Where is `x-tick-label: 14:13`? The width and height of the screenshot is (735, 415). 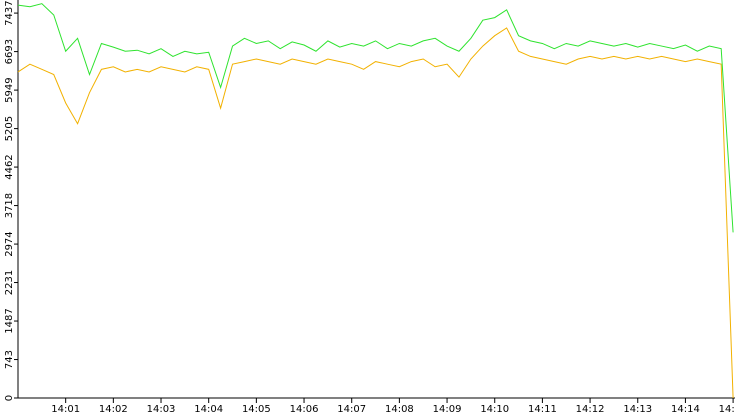
x-tick-label: 14:13 is located at coordinates (637, 409).